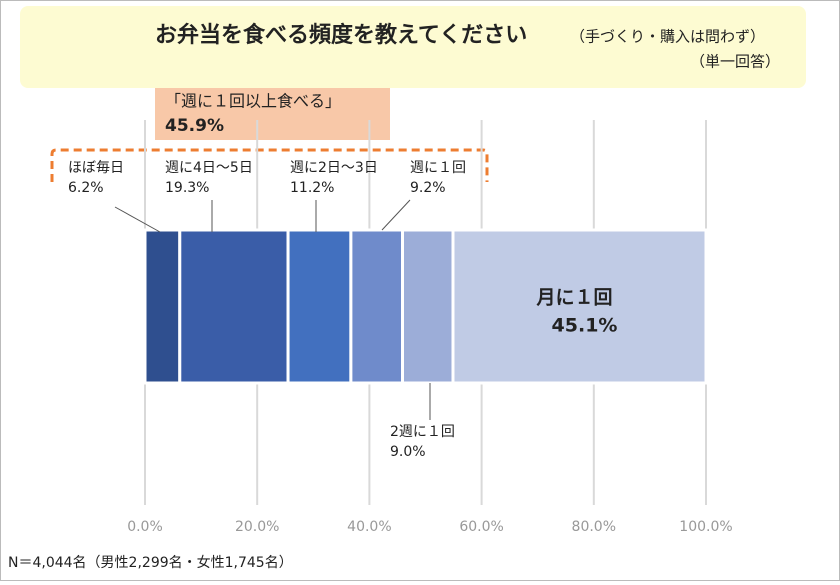 This screenshot has width=840, height=585. Describe the element at coordinates (408, 452) in the screenshot. I see `value-label: 9.0%` at that location.